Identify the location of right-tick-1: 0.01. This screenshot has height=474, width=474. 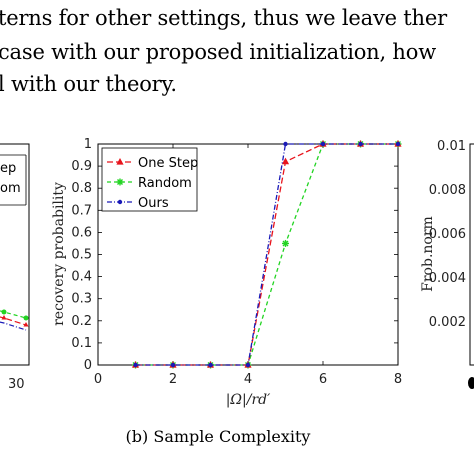
(451, 146).